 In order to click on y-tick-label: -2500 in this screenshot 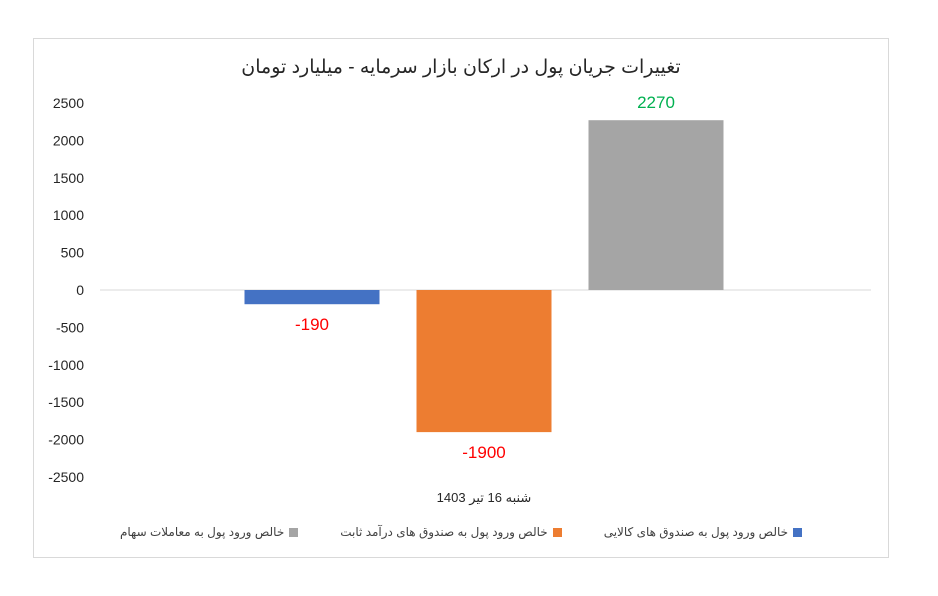, I will do `click(66, 477)`.